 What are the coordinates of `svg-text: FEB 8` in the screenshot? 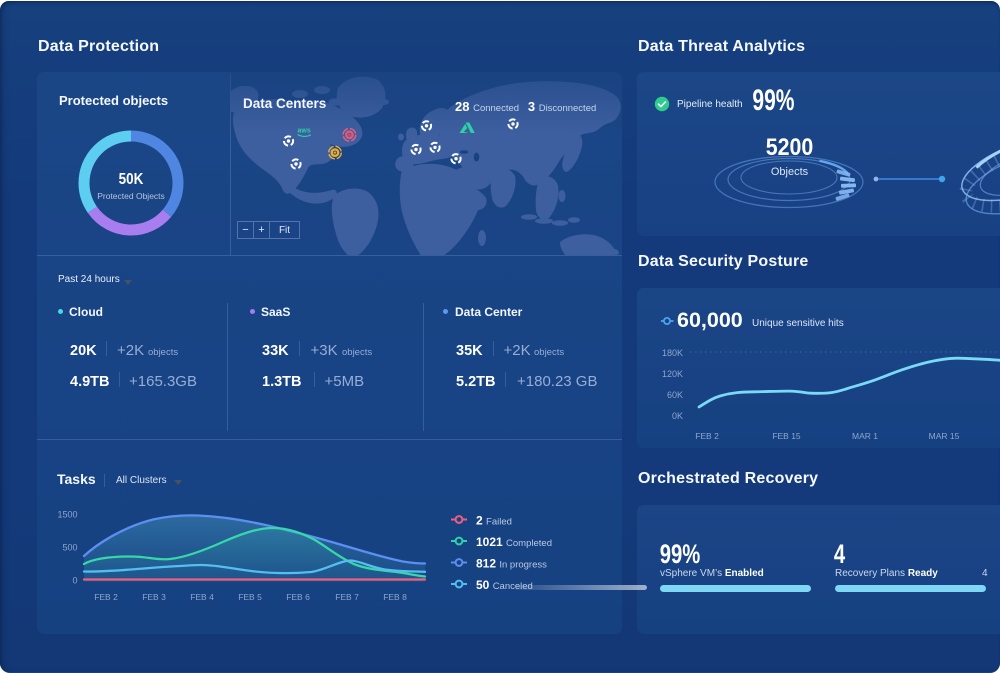 It's located at (395, 597).